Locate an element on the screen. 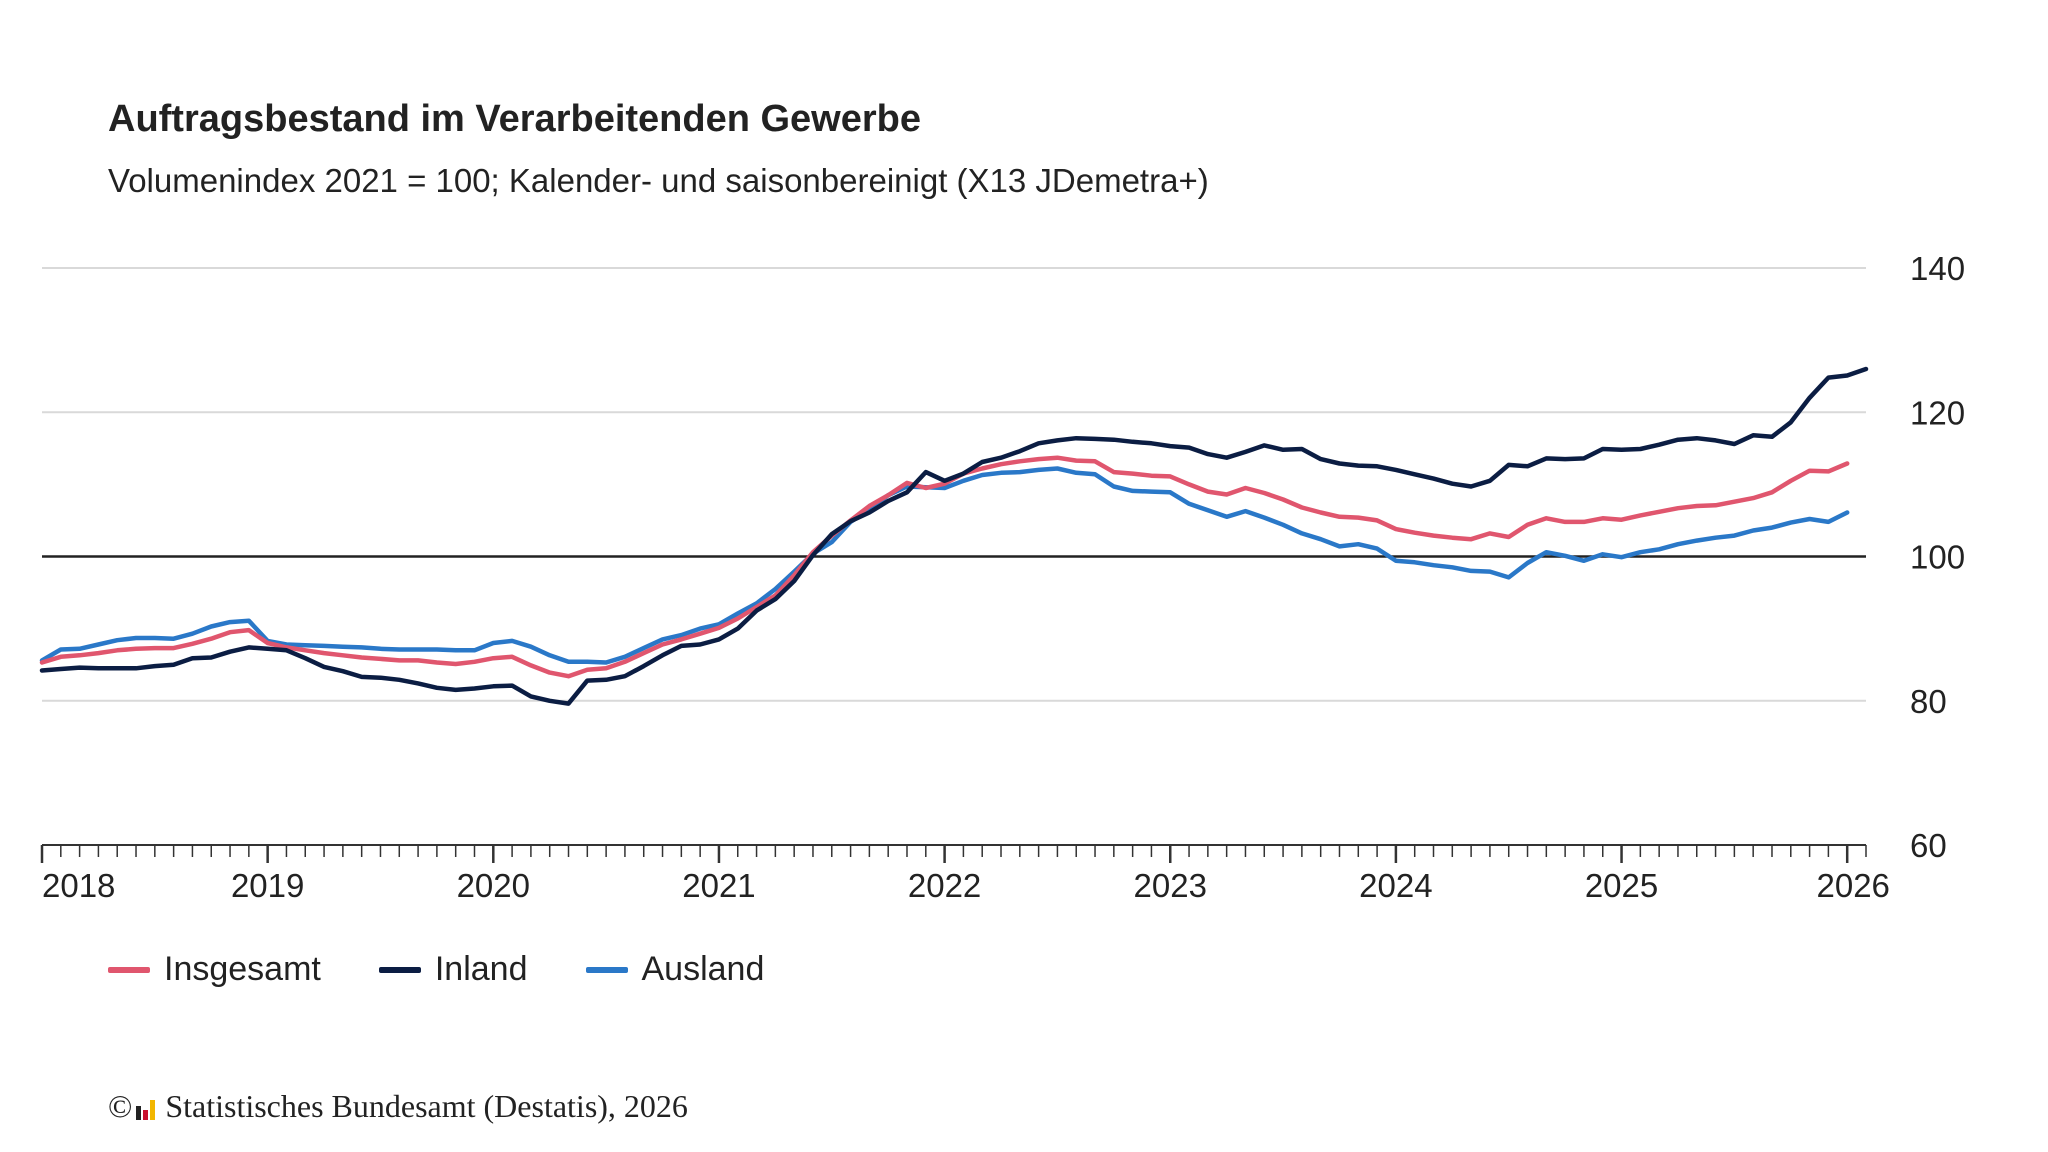 The width and height of the screenshot is (2048, 1152). copyright-symbol: © is located at coordinates (120, 1106).